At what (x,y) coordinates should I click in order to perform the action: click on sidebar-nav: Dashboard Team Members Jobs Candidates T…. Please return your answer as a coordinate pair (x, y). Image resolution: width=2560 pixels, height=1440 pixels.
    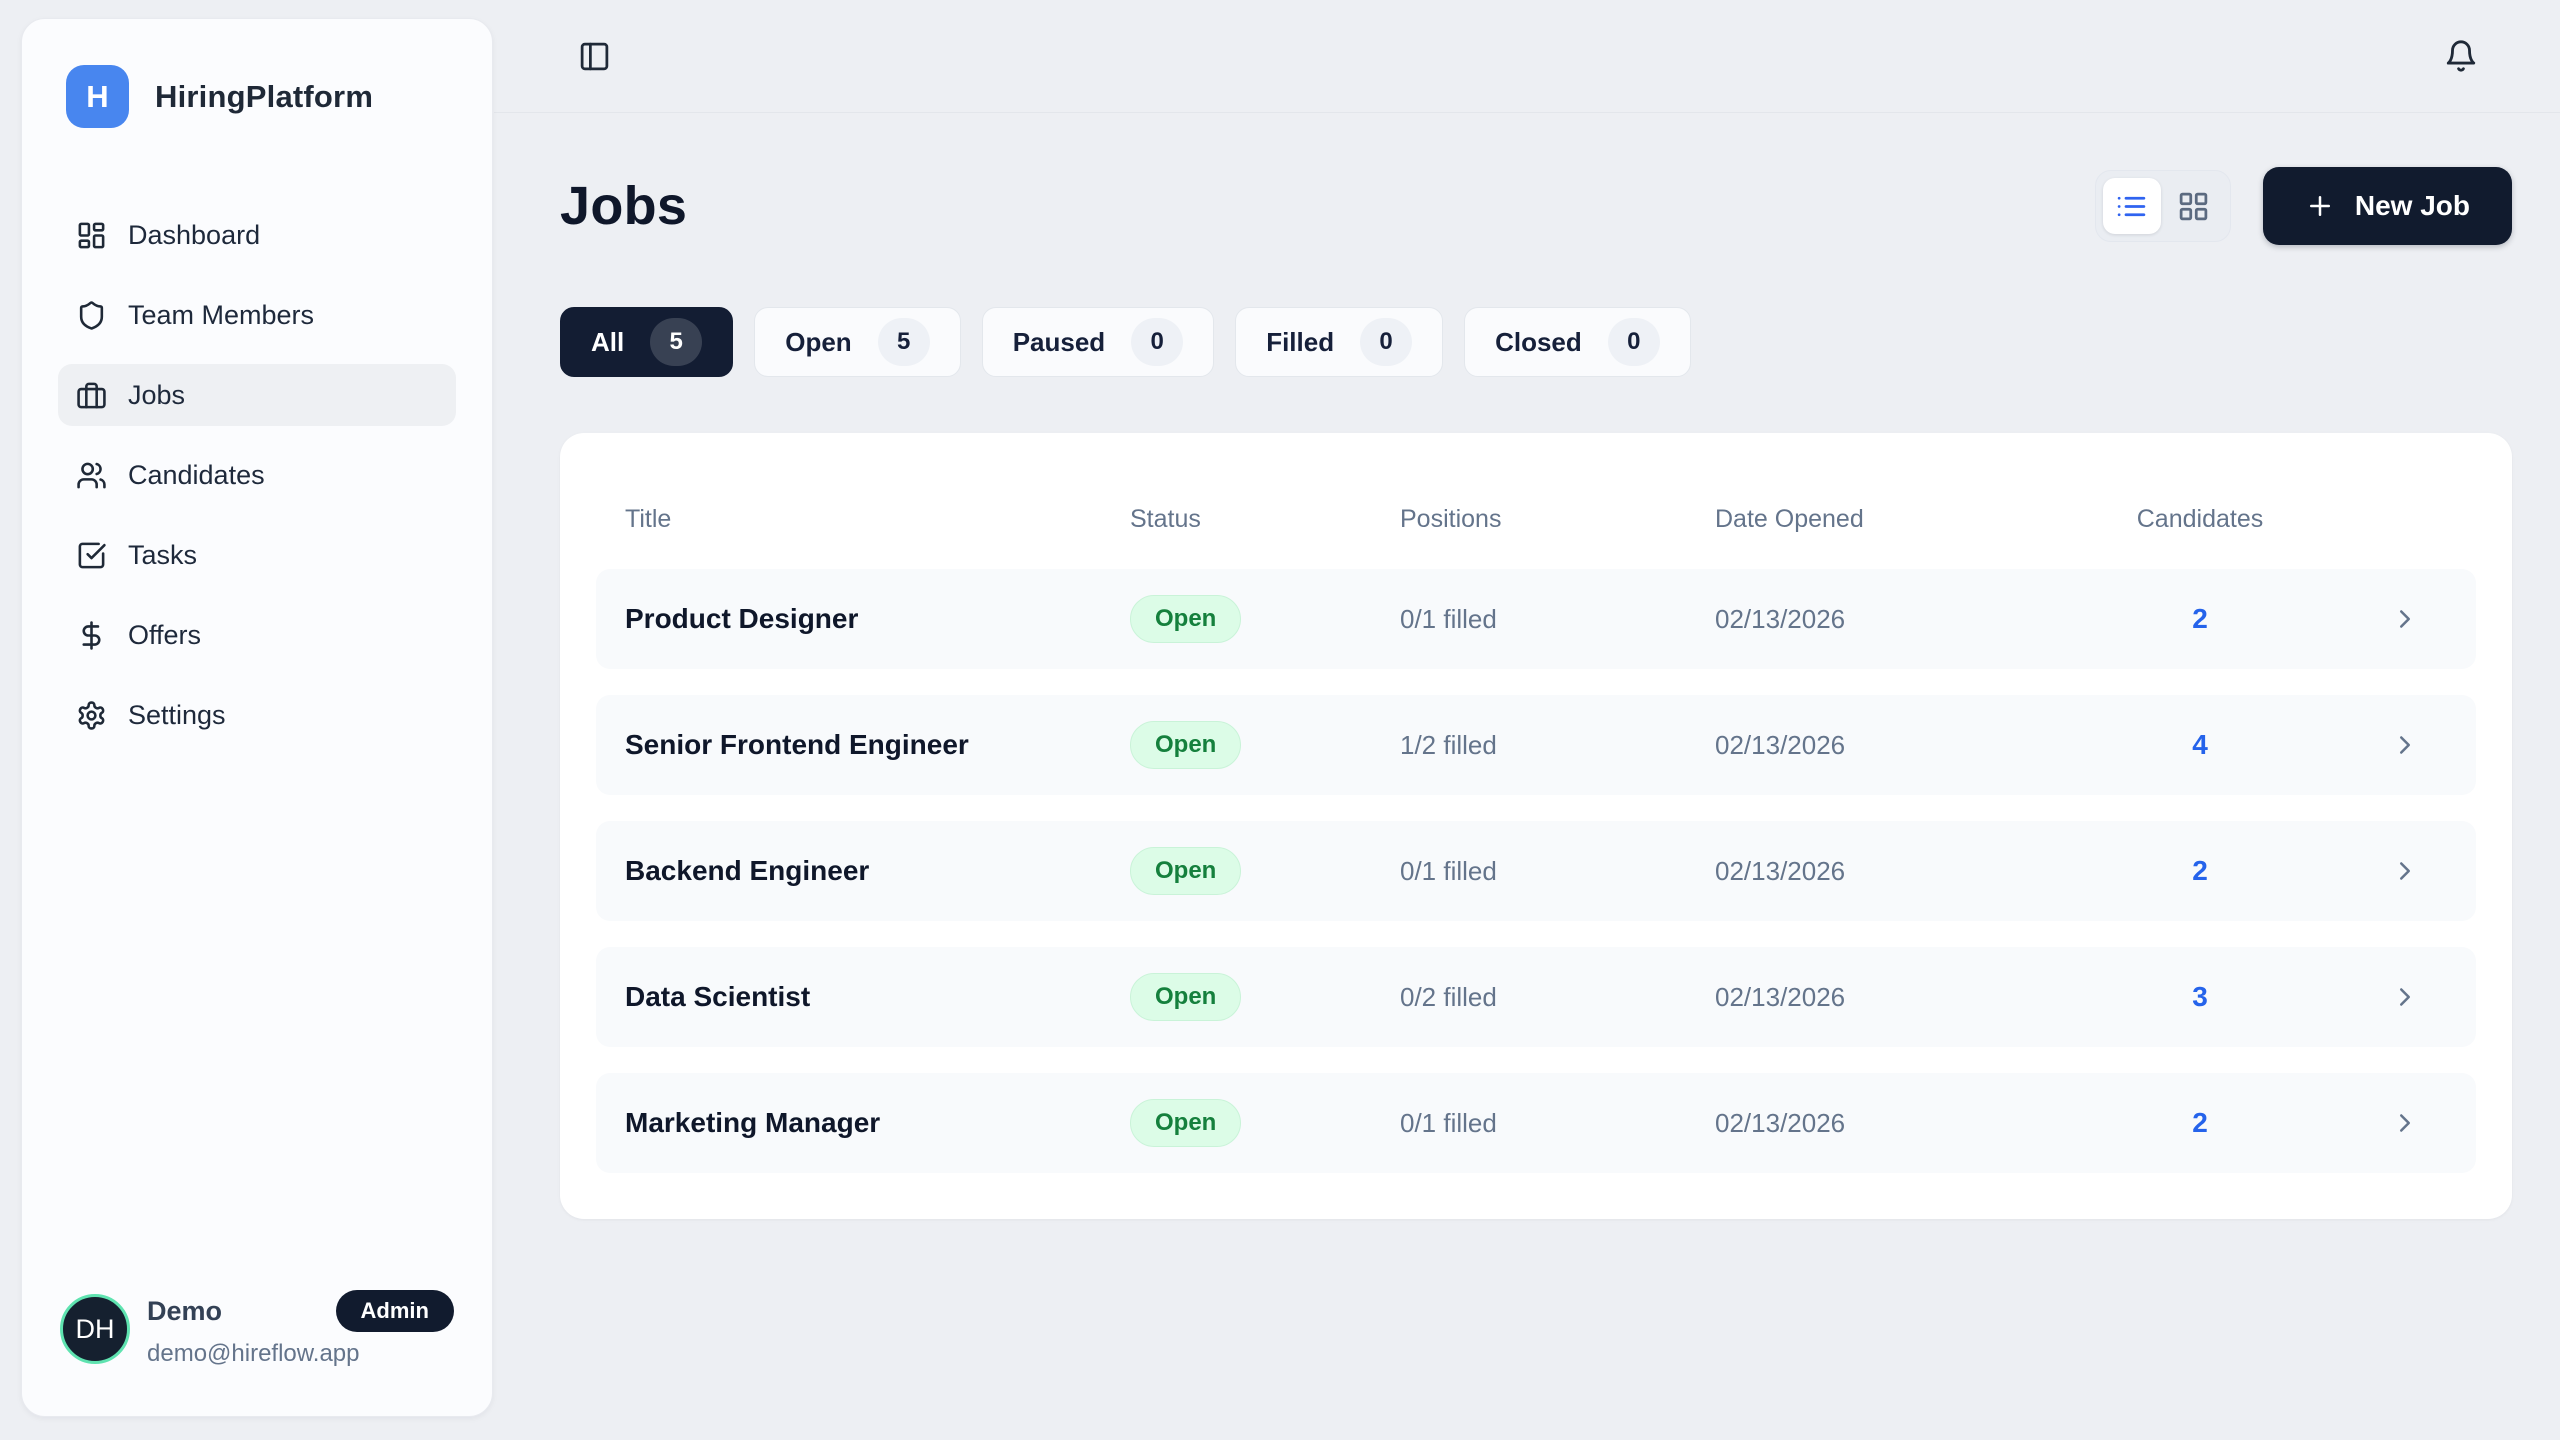
    Looking at the image, I should click on (257, 475).